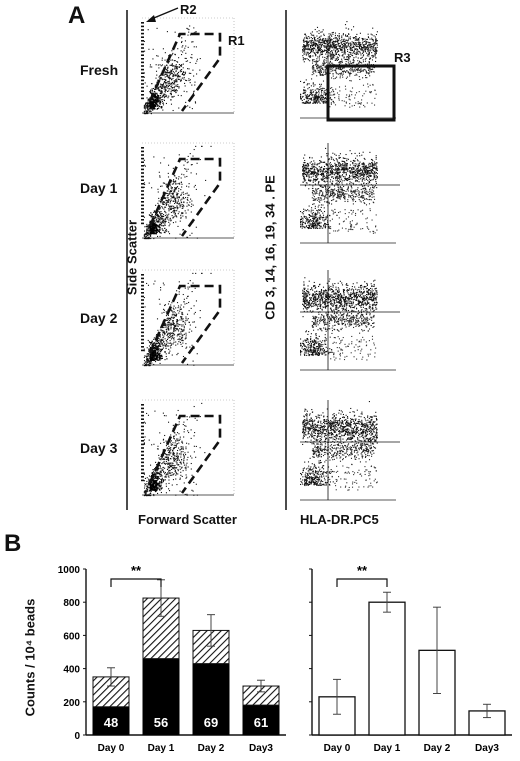 The width and height of the screenshot is (520, 761). I want to click on y-tick-label: 600, so click(71, 636).